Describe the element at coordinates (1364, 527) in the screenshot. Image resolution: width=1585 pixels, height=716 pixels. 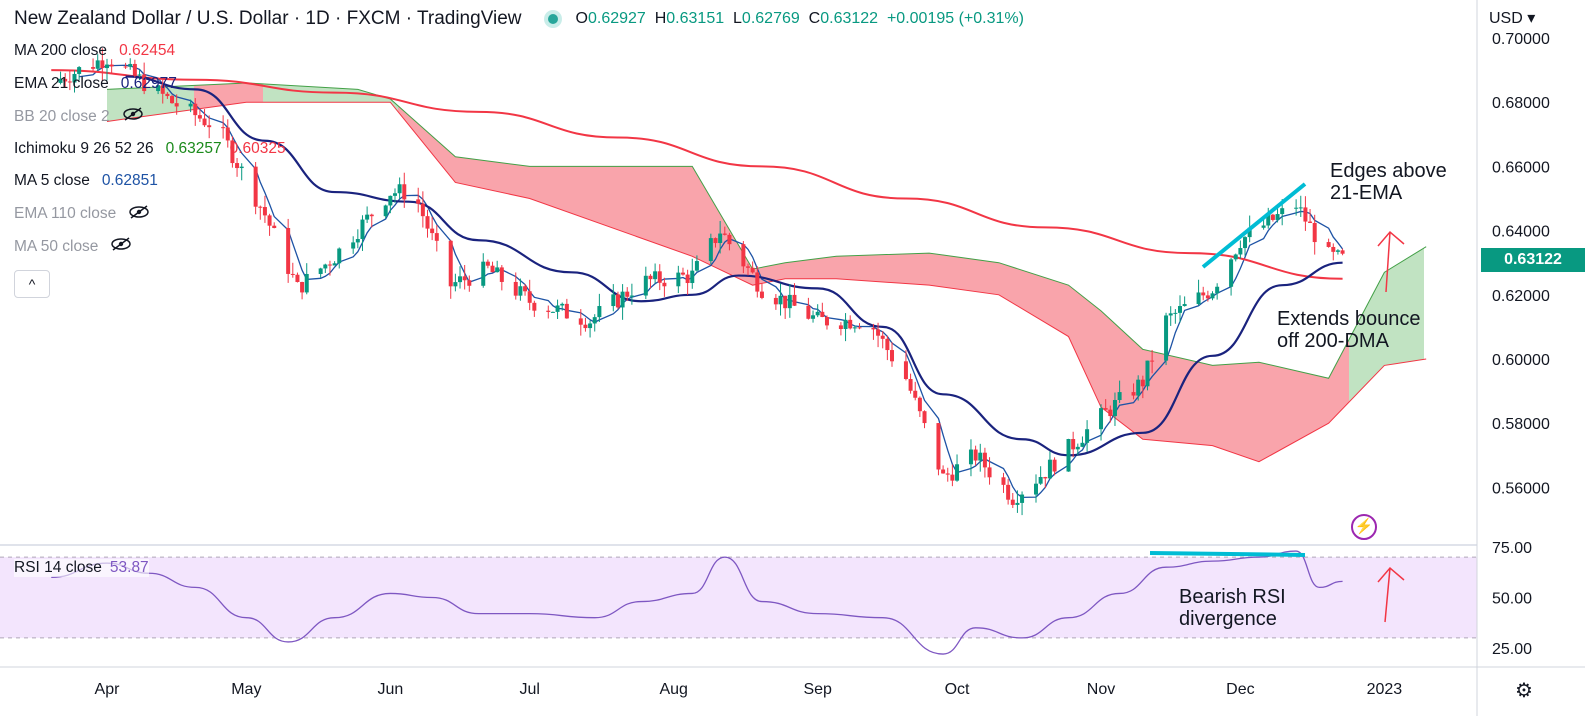
I see `lightning-icon: ⚡` at that location.